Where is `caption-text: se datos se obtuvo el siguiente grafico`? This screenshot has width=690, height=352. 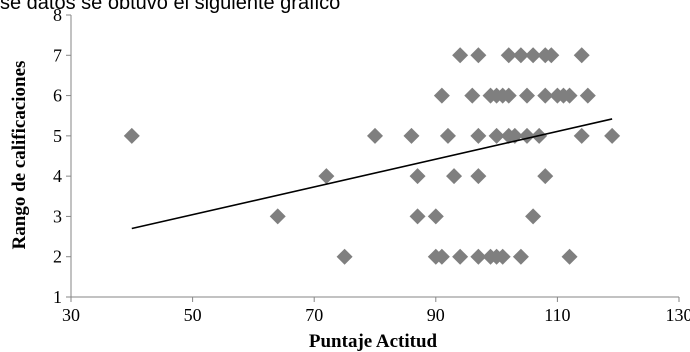
caption-text: se datos se obtuvo el siguiente grafico is located at coordinates (170, 7).